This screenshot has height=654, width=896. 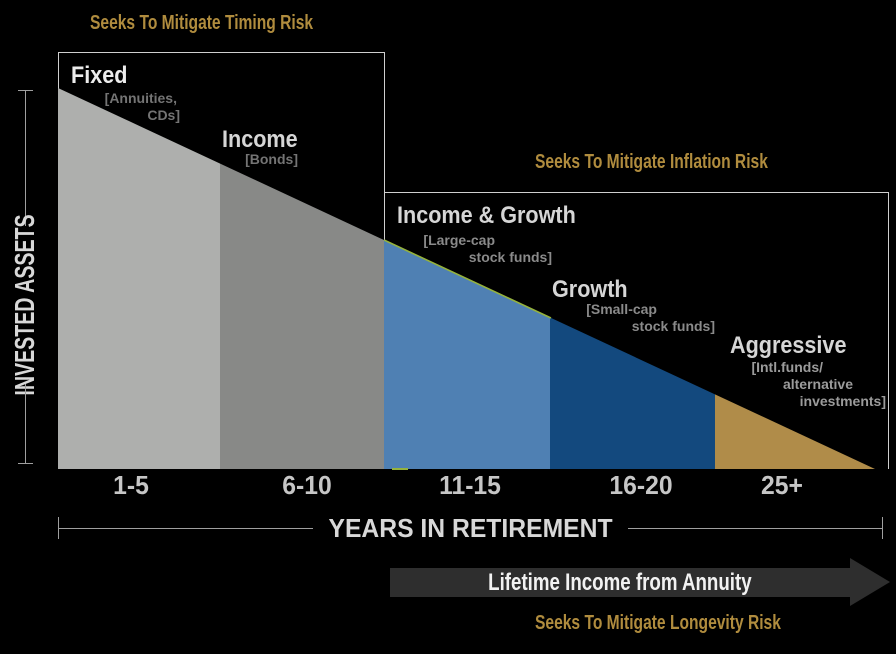 I want to click on segment-label-income: Income, so click(x=260, y=139).